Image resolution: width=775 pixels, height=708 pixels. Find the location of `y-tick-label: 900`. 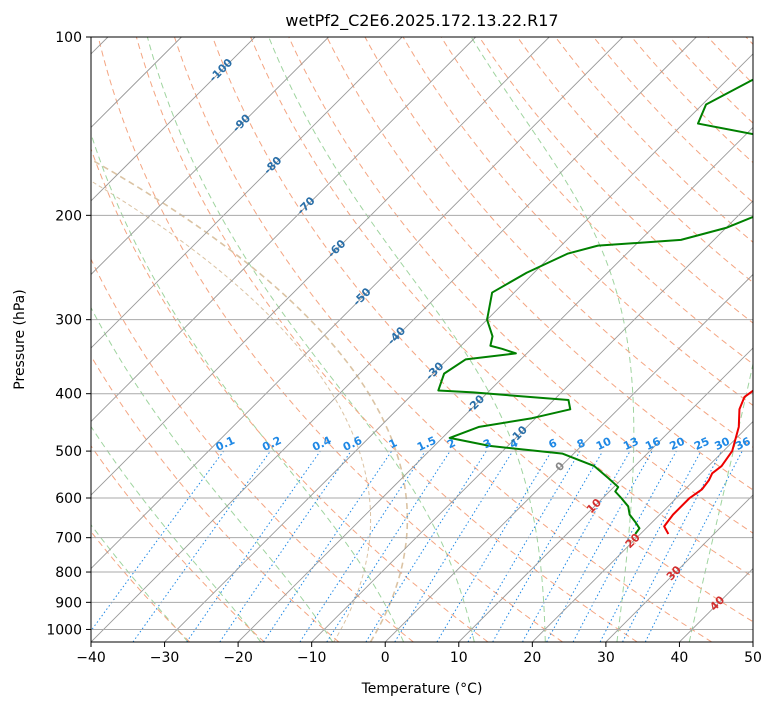

y-tick-label: 900 is located at coordinates (68, 603).